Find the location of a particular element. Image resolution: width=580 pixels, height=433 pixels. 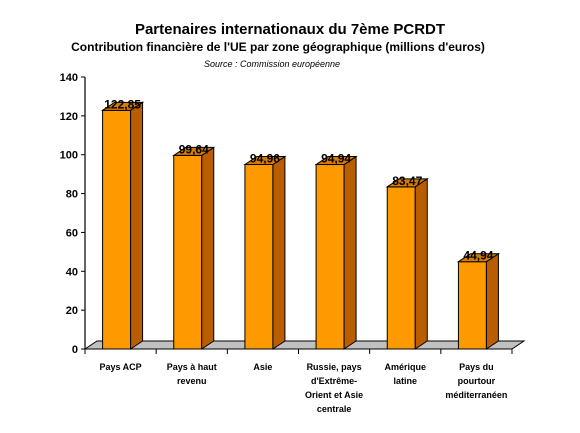

x-tick-label-line: Pays ACP is located at coordinates (120, 367).